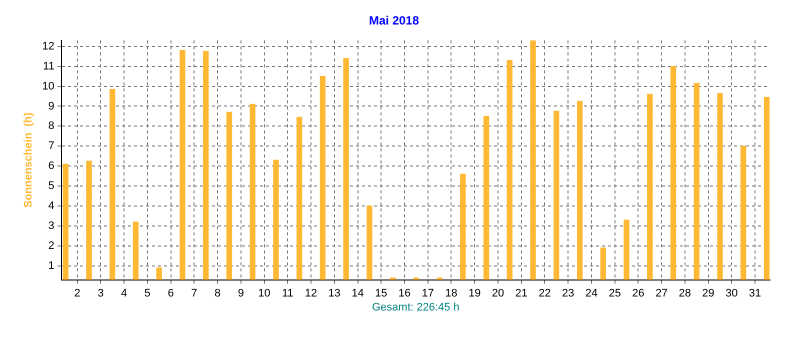 This screenshot has height=337, width=792. Describe the element at coordinates (51, 126) in the screenshot. I see `y-tick-label: 8` at that location.